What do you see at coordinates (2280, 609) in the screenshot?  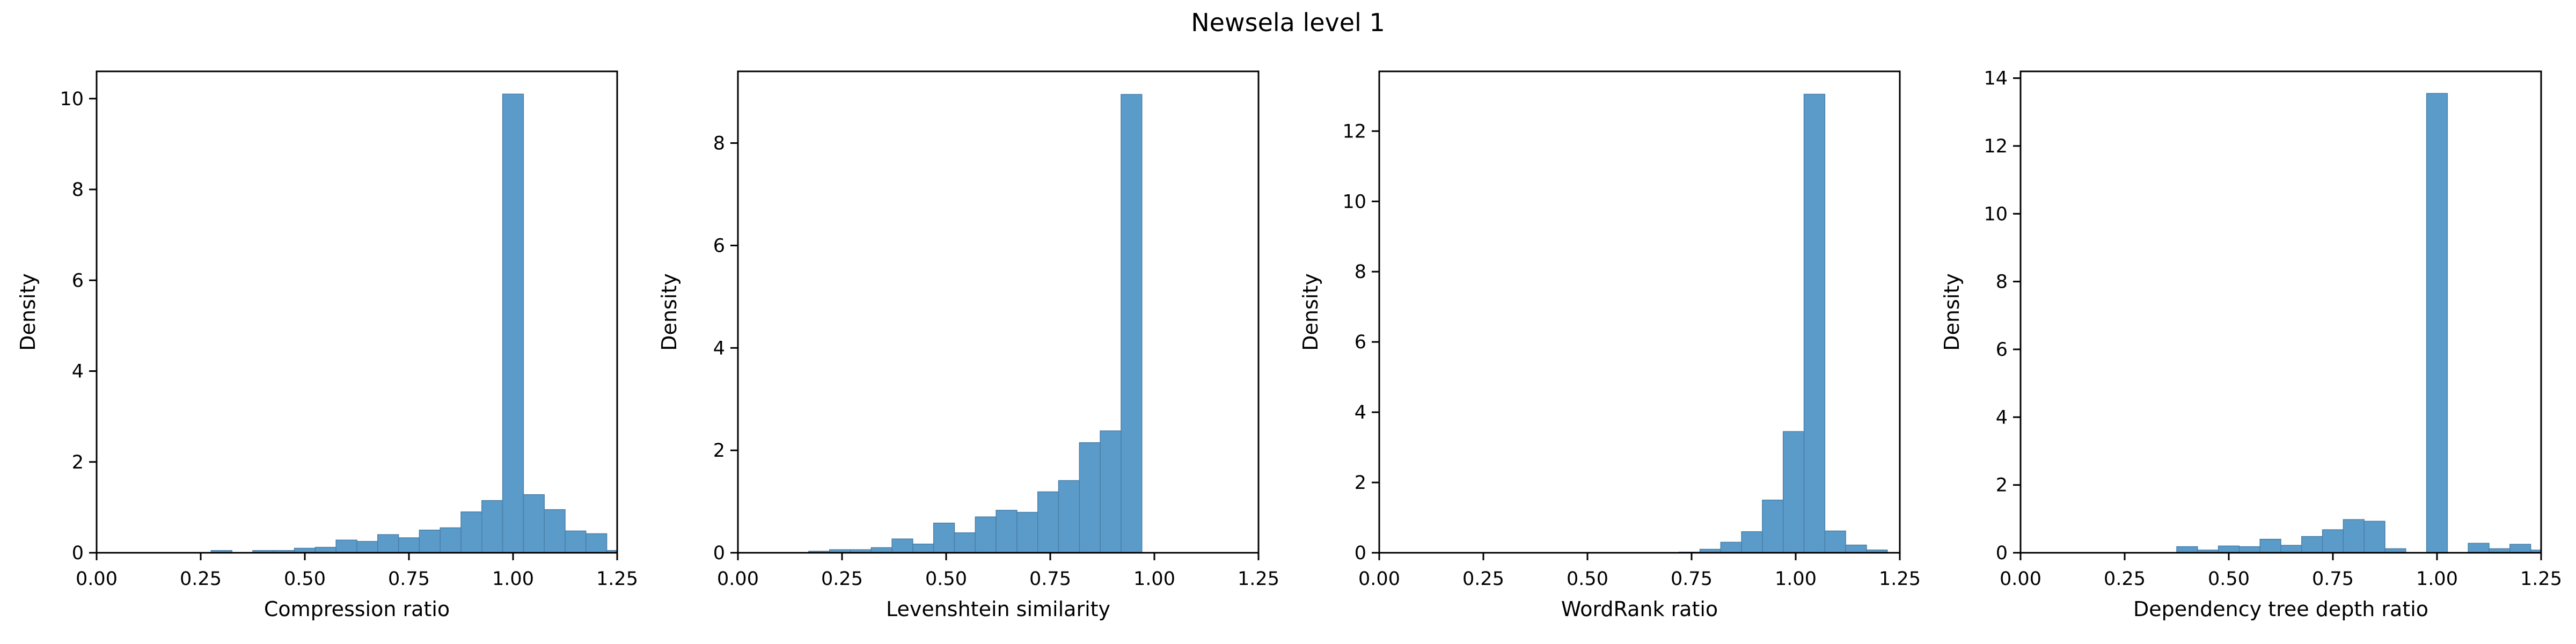 I see `x-axis-label: Dependency tree depth ratio` at bounding box center [2280, 609].